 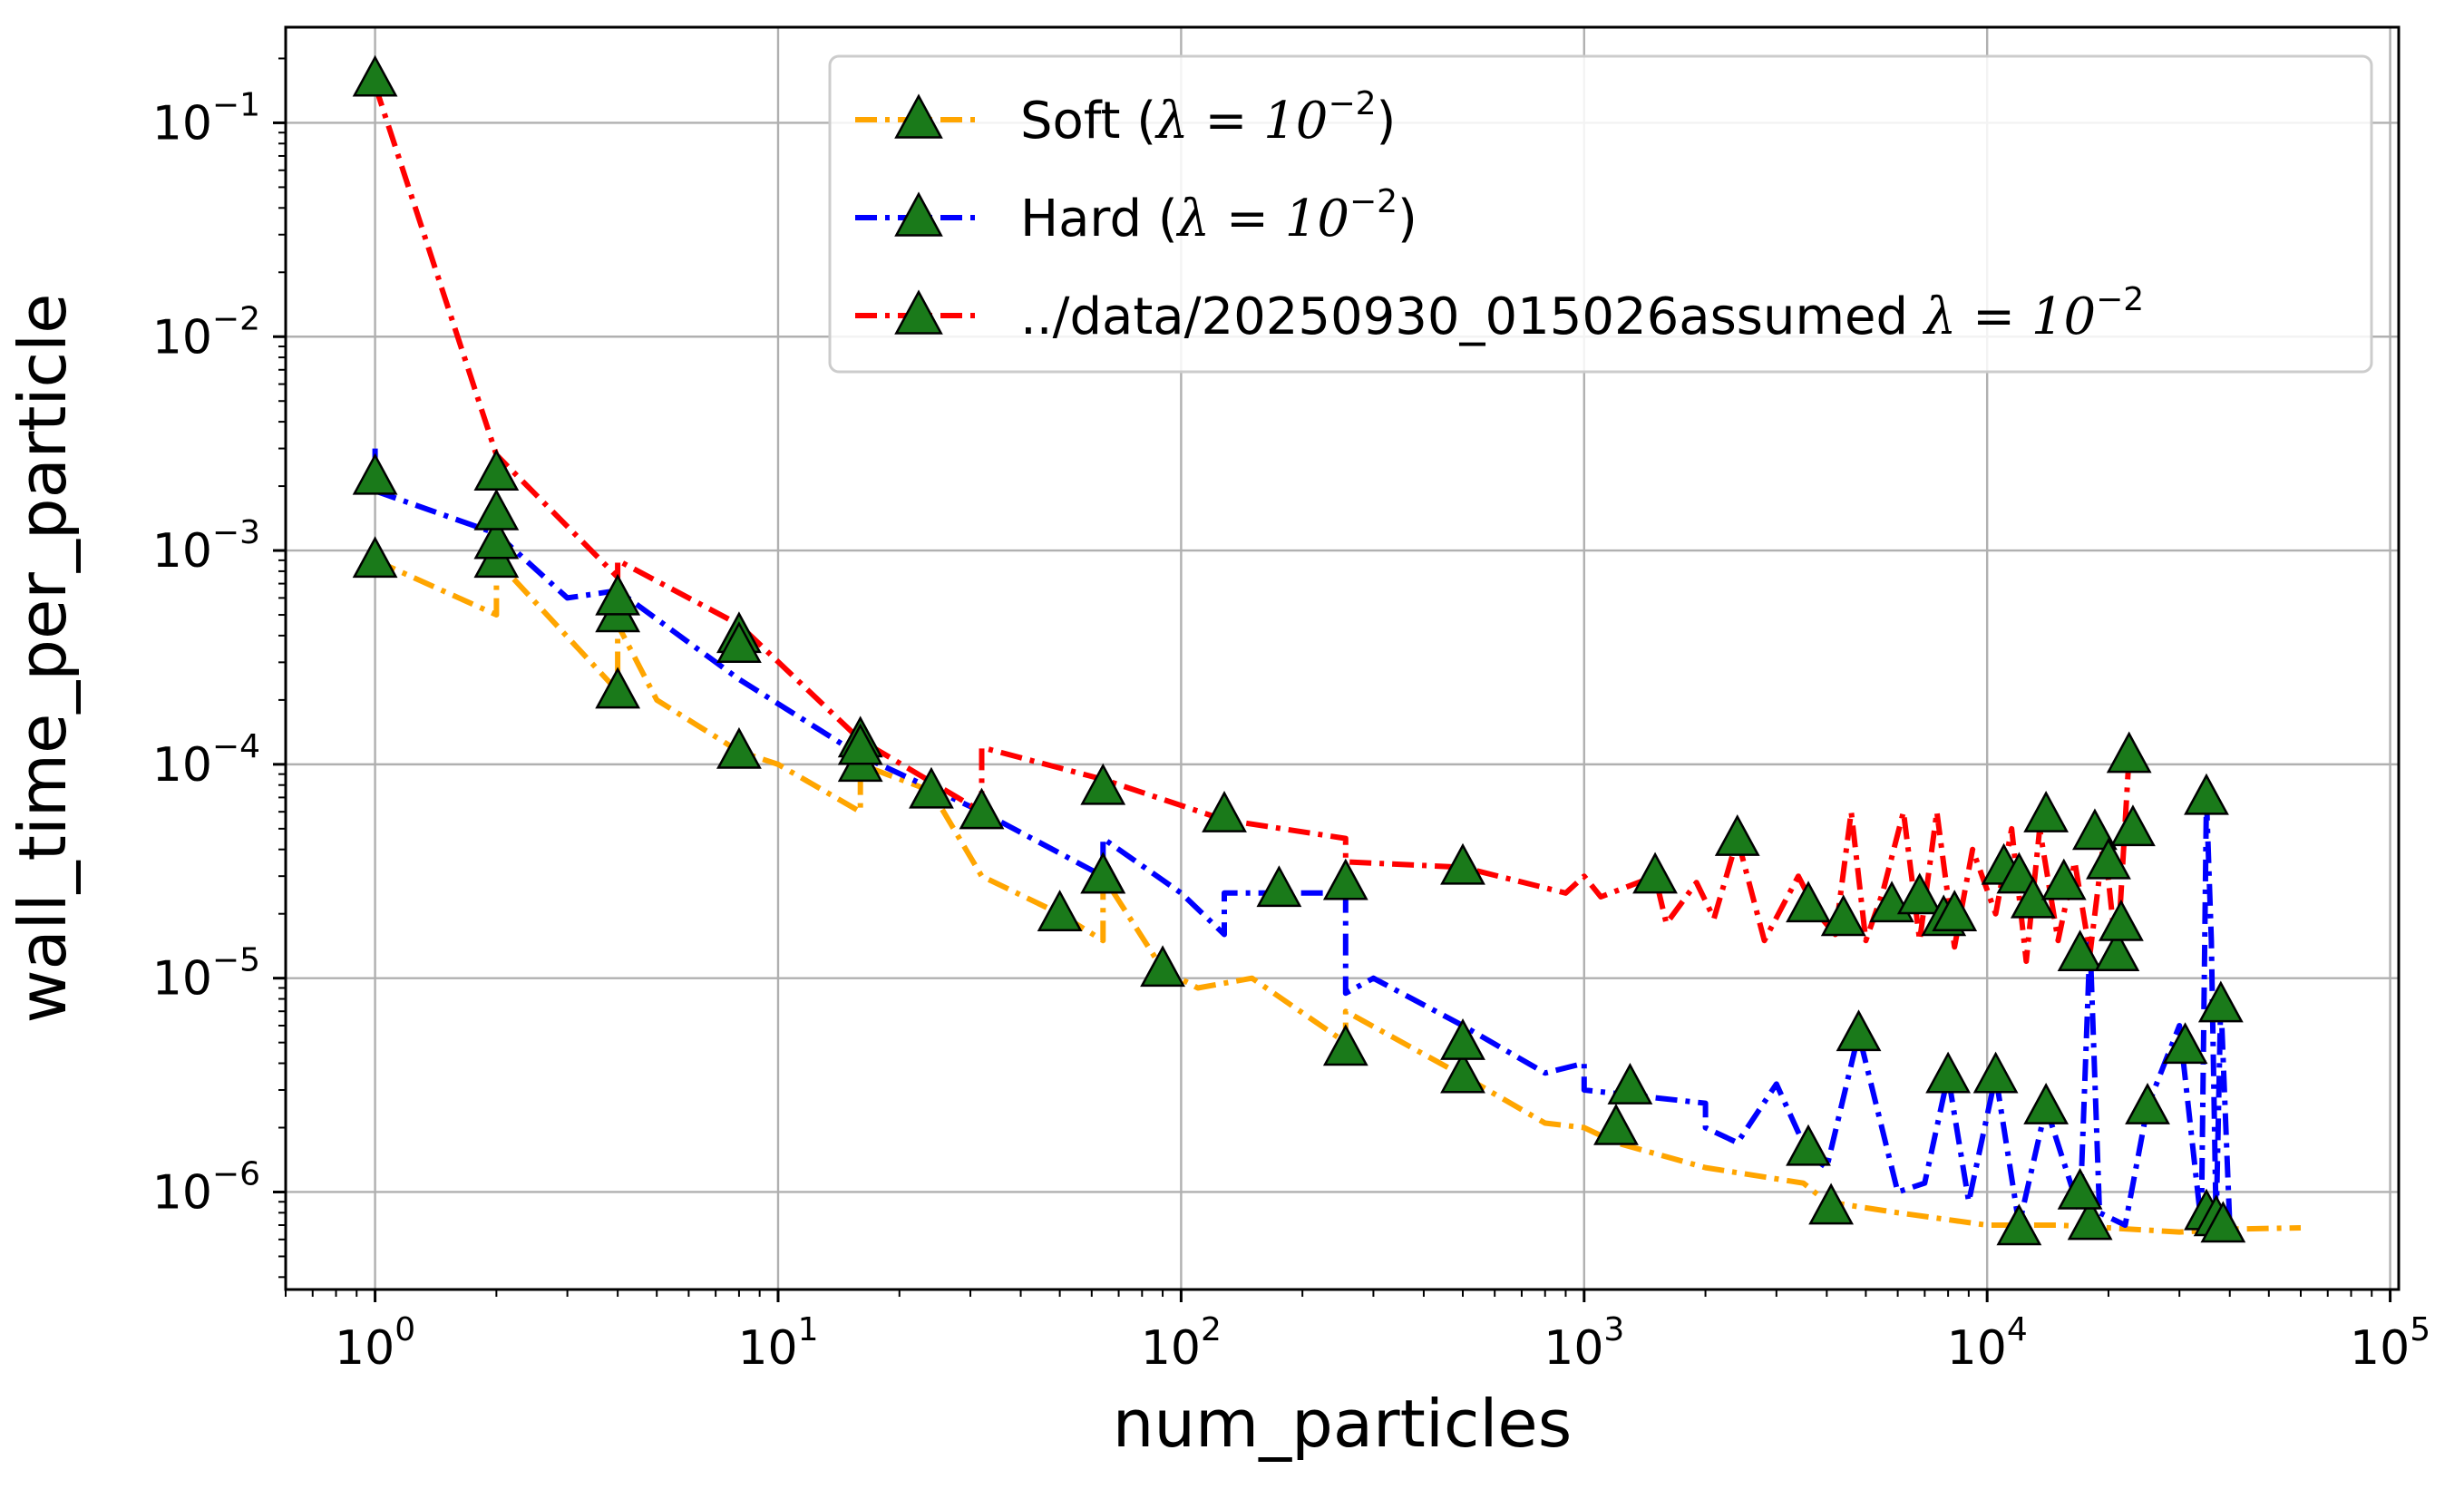 What do you see at coordinates (777, 1343) in the screenshot?
I see `x-tick-label: 10¹` at bounding box center [777, 1343].